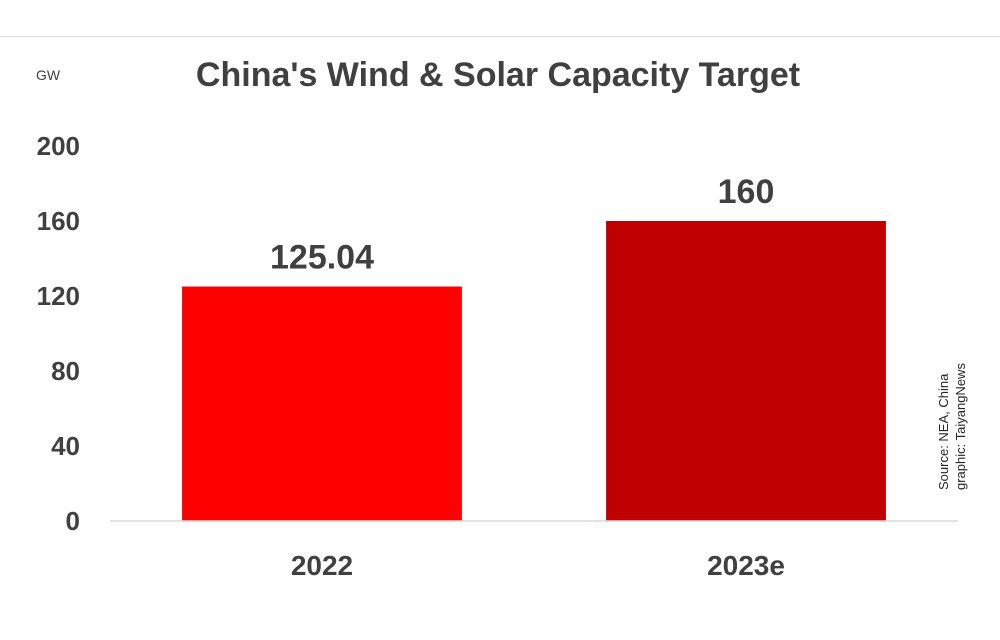  What do you see at coordinates (746, 192) in the screenshot?
I see `data-label: 160` at bounding box center [746, 192].